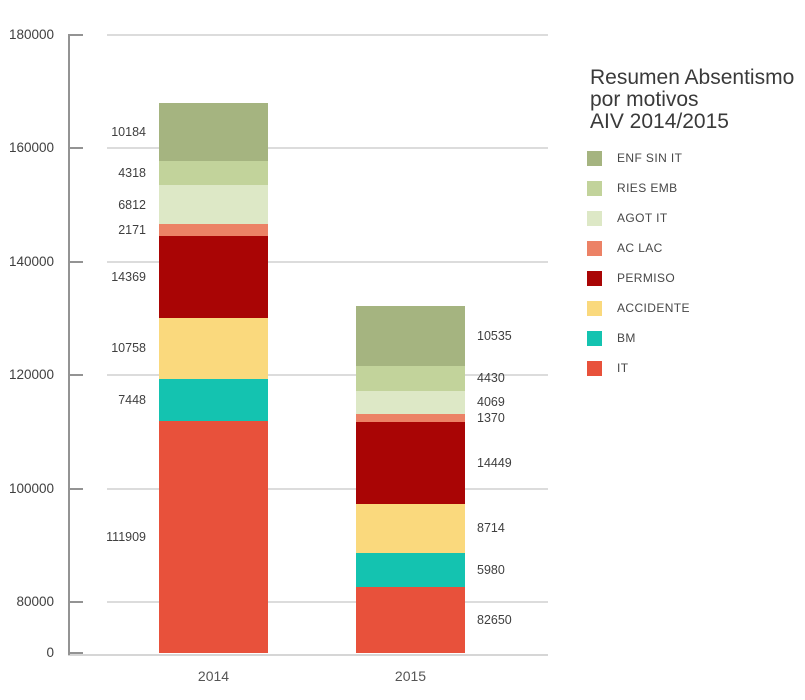  Describe the element at coordinates (594, 188) in the screenshot. I see `legend-swatch-ries-emb` at that location.